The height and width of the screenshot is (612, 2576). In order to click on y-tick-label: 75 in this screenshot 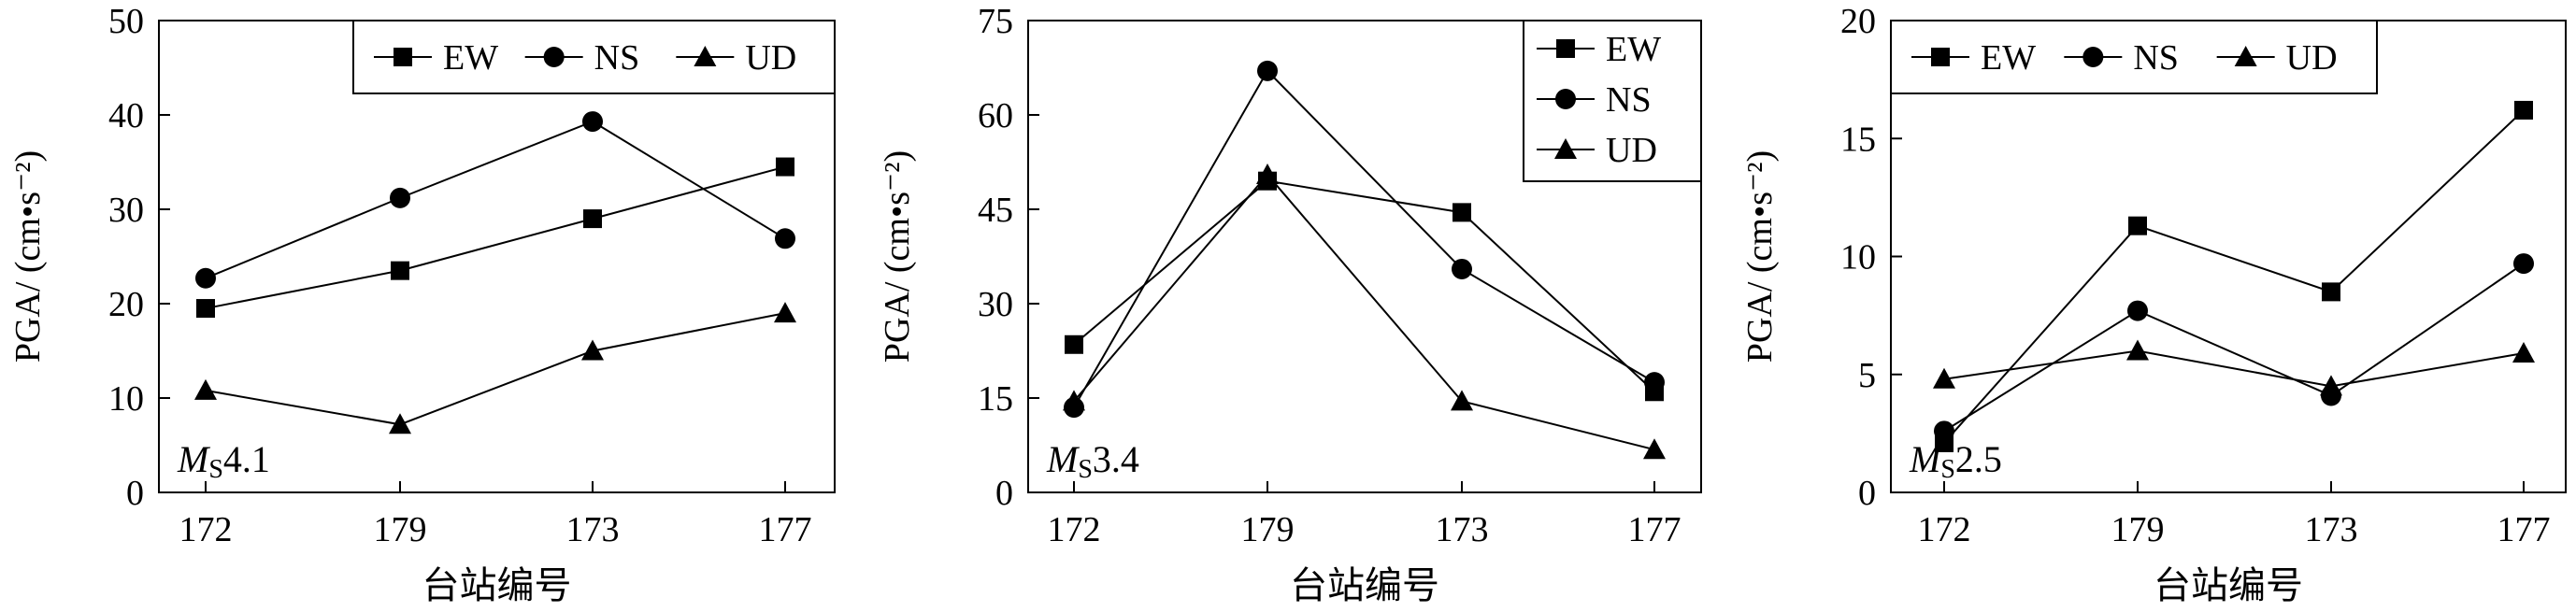, I will do `click(995, 21)`.